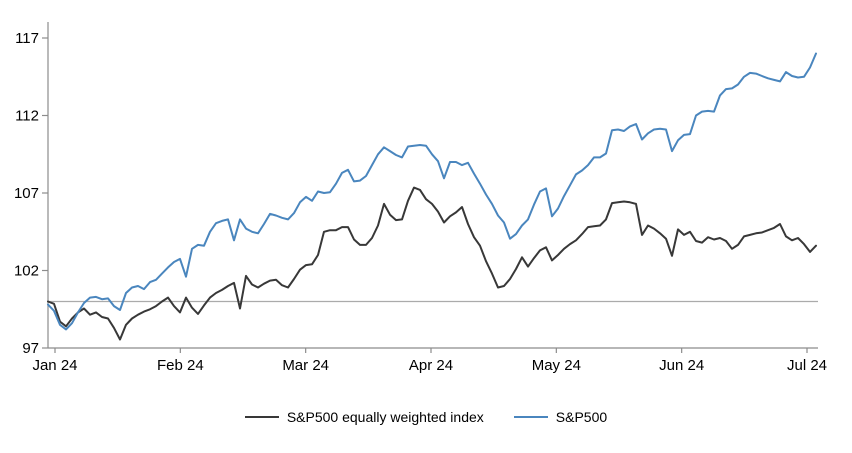 The image size is (852, 453). I want to click on legend-label-equal-weighted: S&P500 equally weighted index, so click(385, 417).